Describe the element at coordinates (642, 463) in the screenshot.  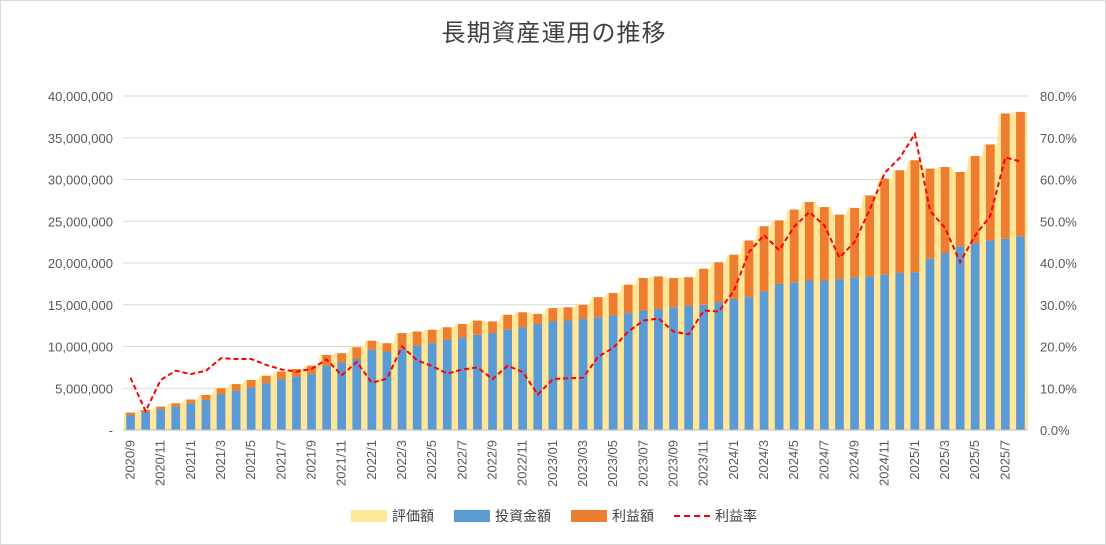
I see `x-tick-label: 2023/07` at that location.